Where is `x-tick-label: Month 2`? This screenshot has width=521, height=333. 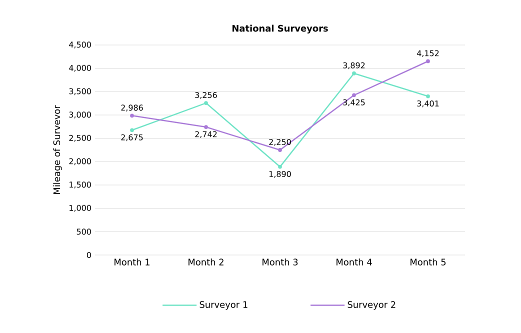 x-tick-label: Month 2 is located at coordinates (206, 262).